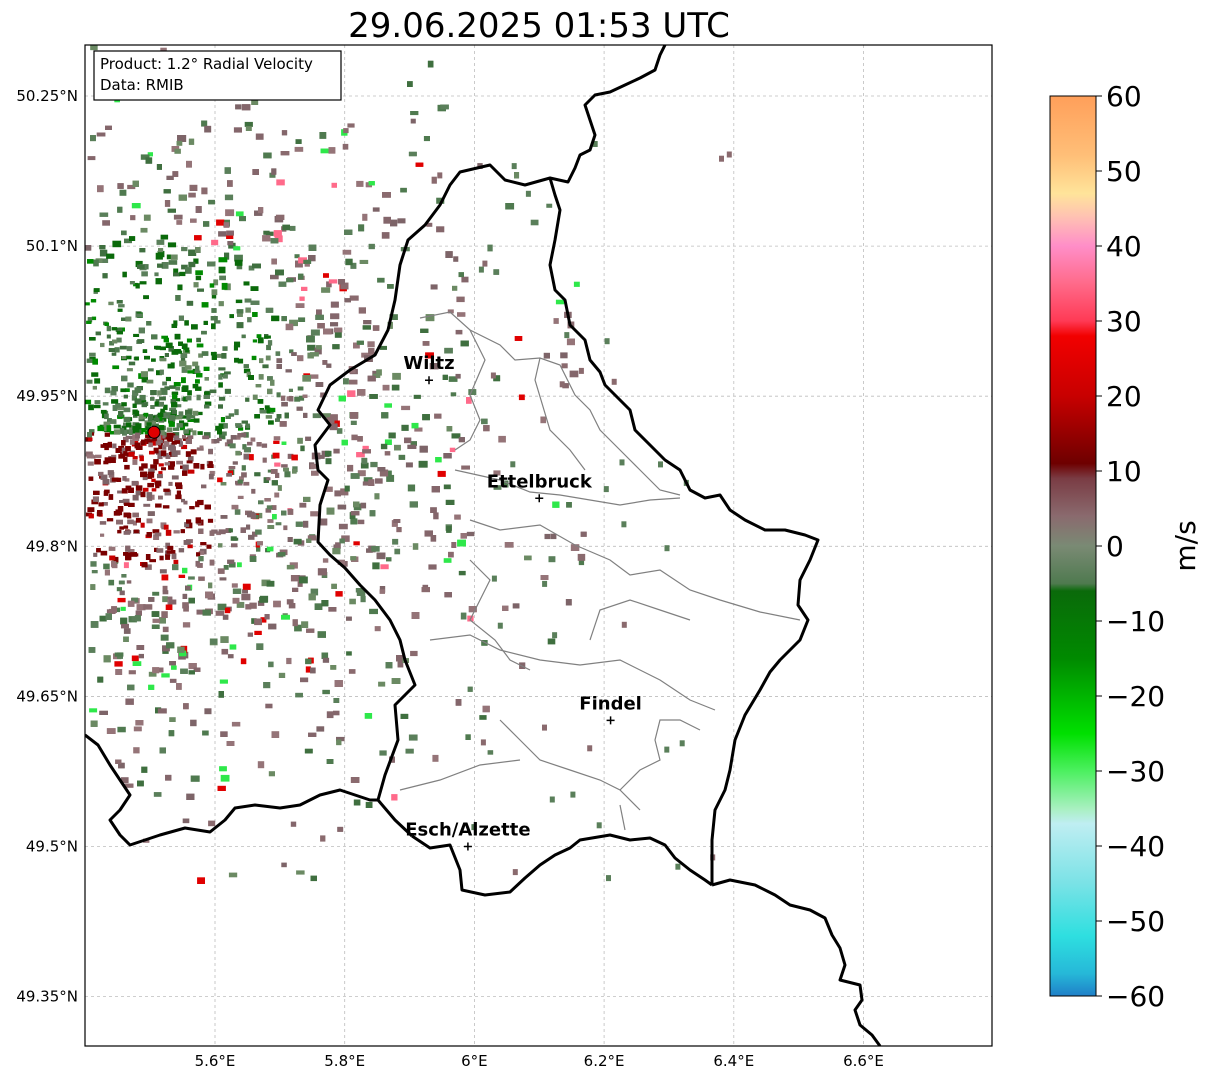 This screenshot has width=1207, height=1081. Describe the element at coordinates (733, 1061) in the screenshot. I see `lon-tick-label: 6.4°E` at that location.